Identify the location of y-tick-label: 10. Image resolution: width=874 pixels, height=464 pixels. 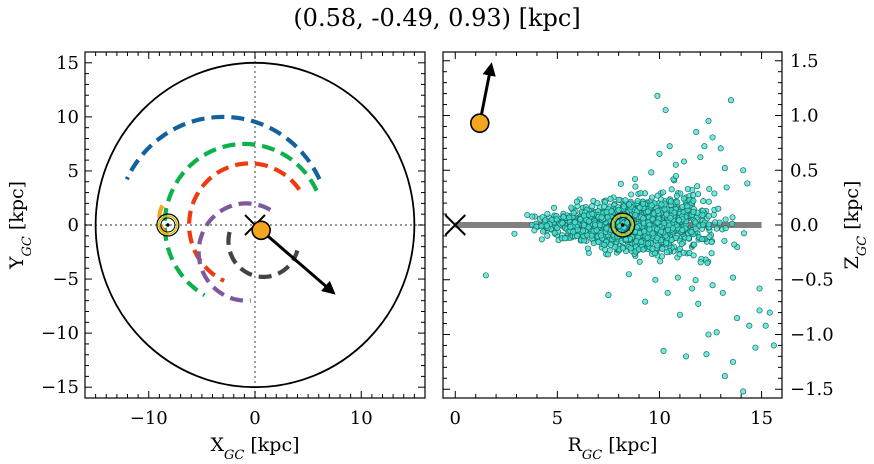
(67, 117).